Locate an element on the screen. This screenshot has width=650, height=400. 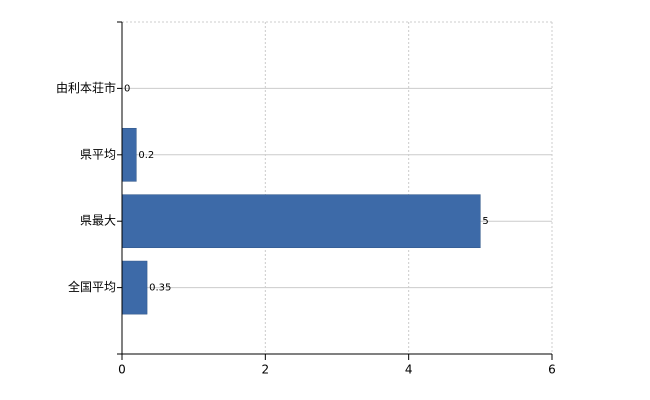
x-tick-label: 0 is located at coordinates (122, 370).